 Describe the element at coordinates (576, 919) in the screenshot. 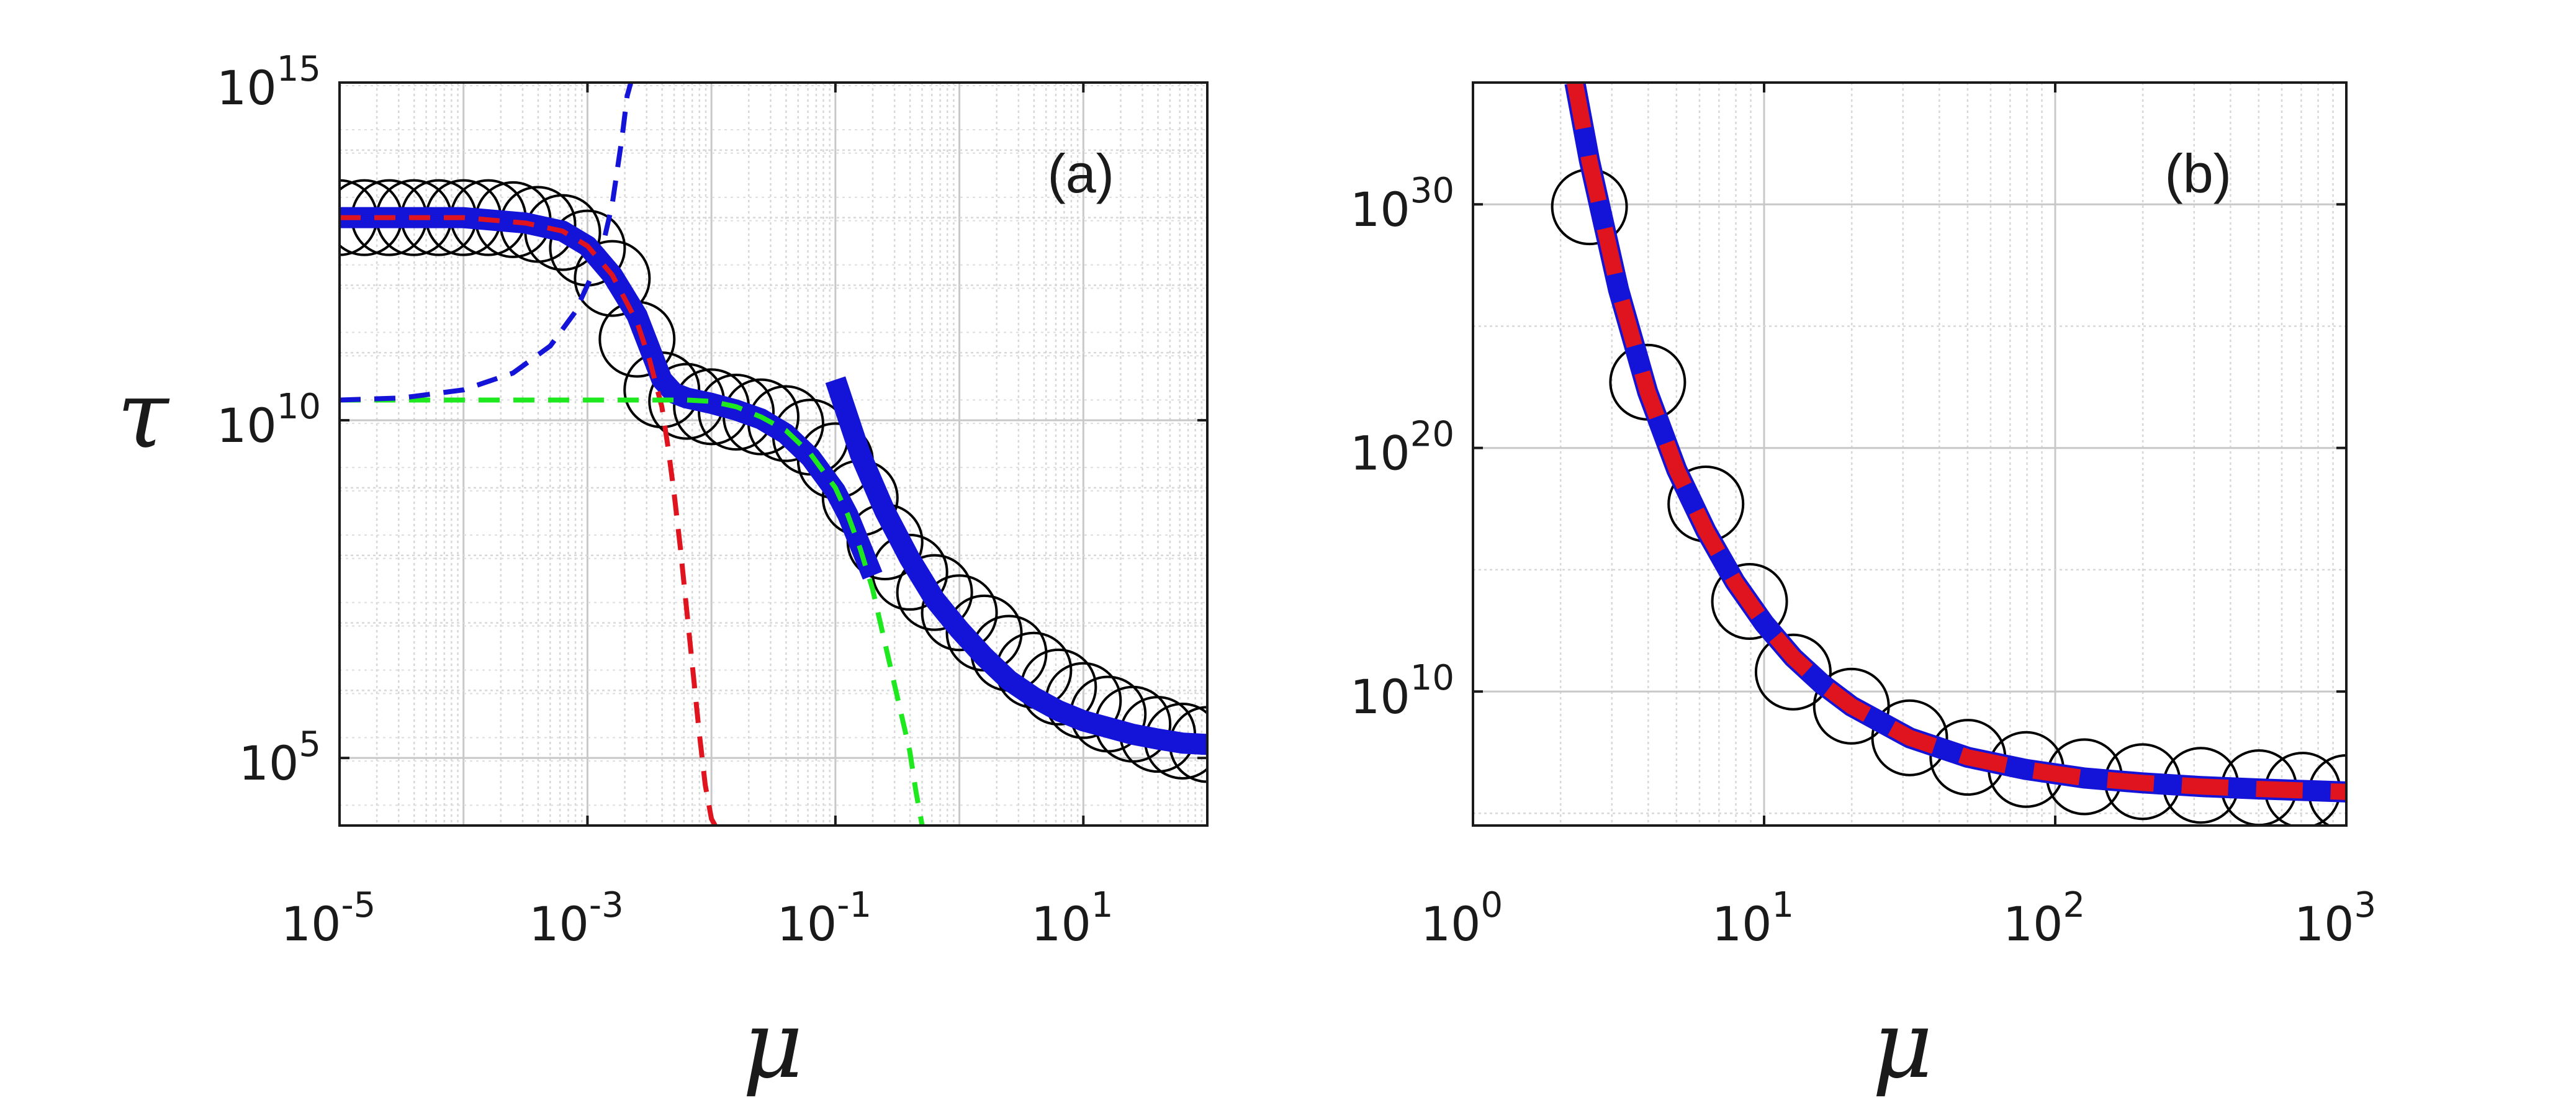

I see `x-tick-label: 10⁻³` at that location.